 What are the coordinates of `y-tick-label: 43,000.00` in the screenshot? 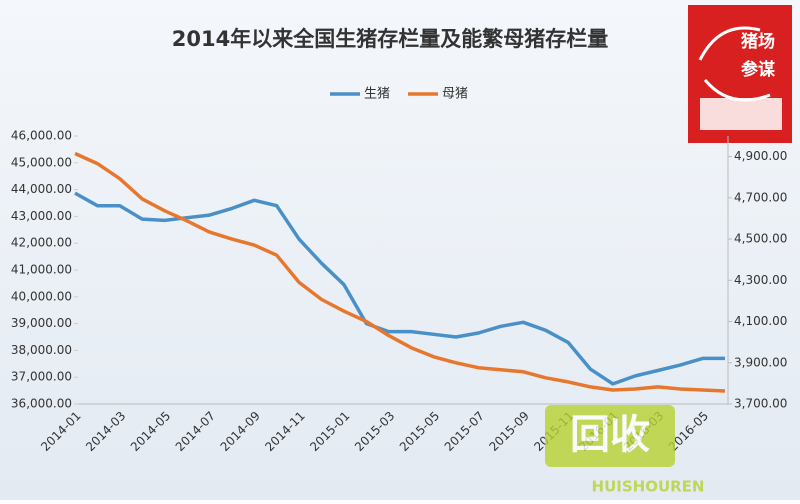 It's located at (41, 216).